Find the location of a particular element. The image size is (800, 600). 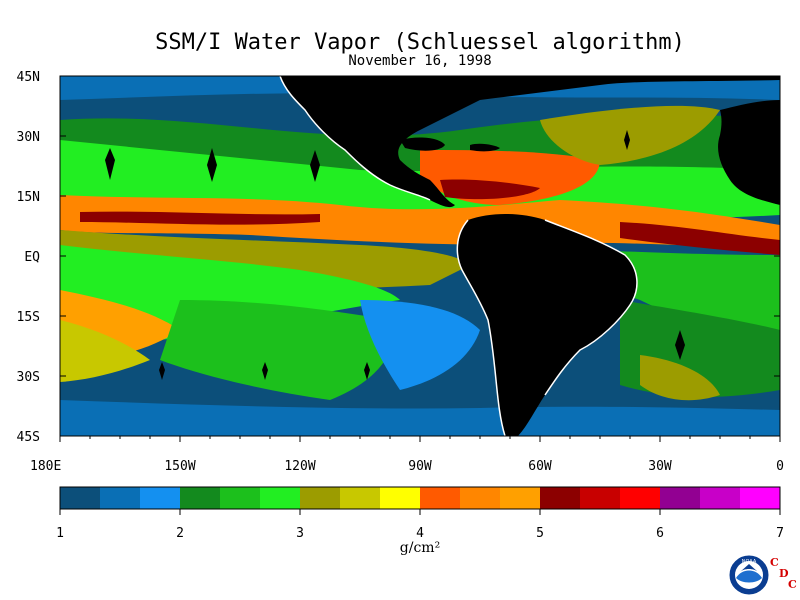

latitude-label: 15N is located at coordinates (28, 197).